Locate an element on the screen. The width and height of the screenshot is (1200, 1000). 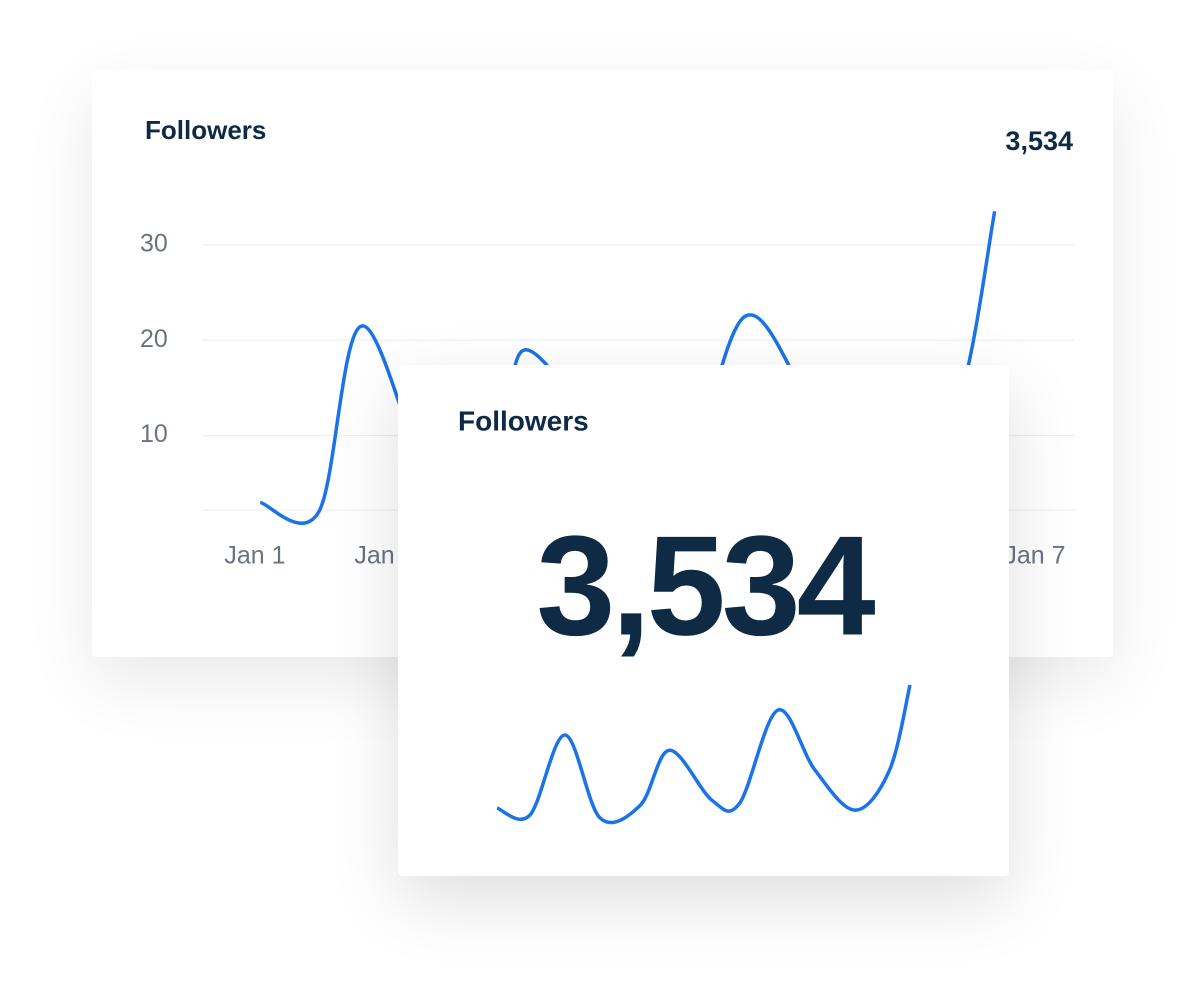
card-title: Followers is located at coordinates (523, 420).